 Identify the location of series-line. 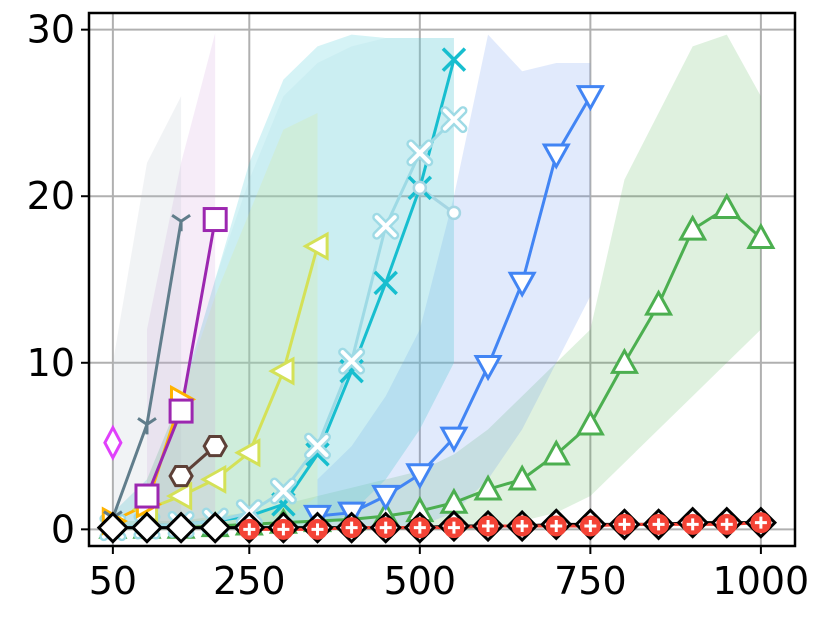
(505, 526).